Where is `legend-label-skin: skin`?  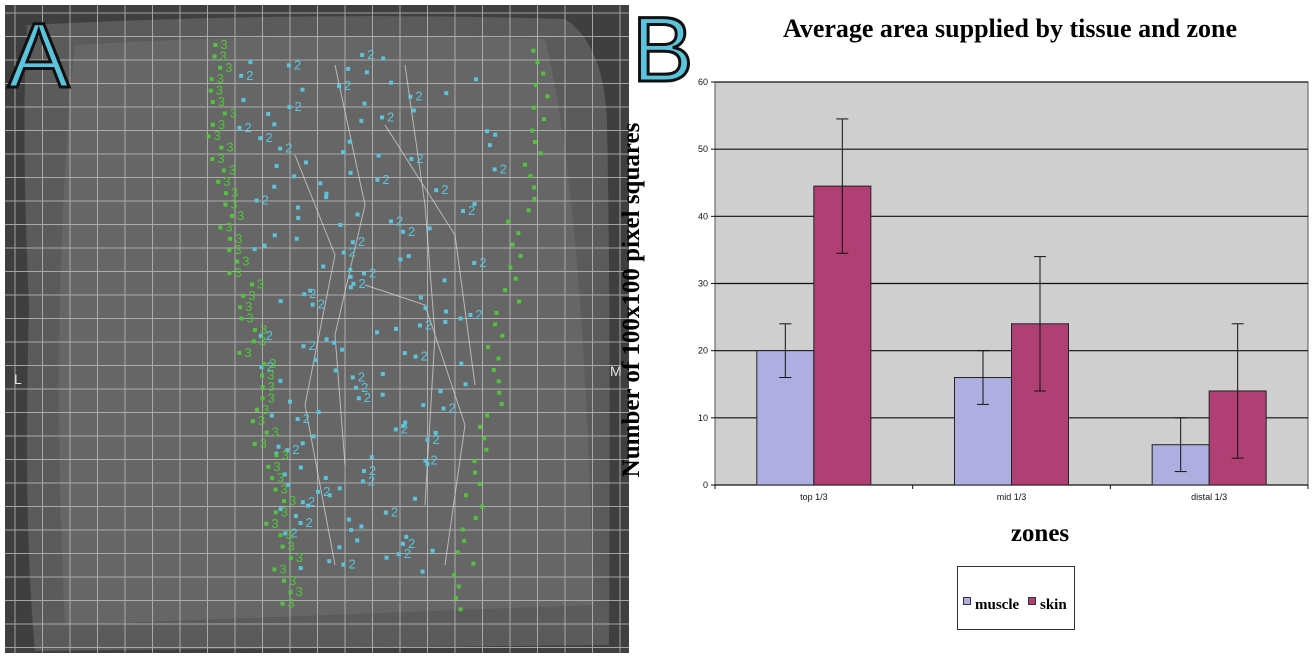
legend-label-skin: skin is located at coordinates (1053, 605).